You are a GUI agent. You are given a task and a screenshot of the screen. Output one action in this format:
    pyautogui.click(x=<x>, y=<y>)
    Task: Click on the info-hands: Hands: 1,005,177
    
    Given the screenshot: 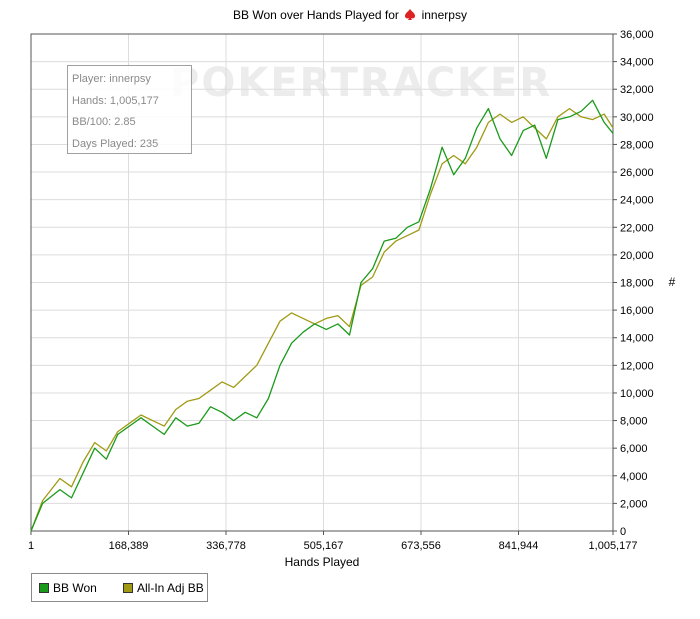 What is the action you would take?
    pyautogui.click(x=115, y=100)
    